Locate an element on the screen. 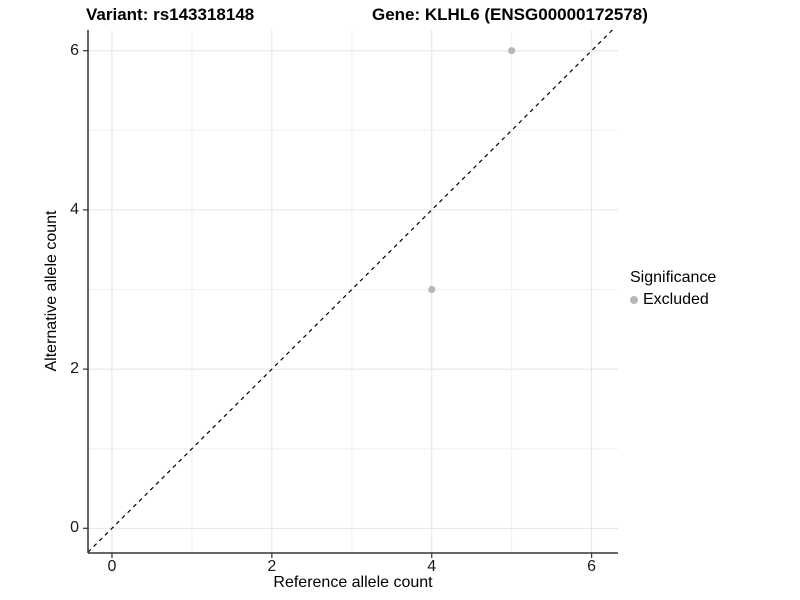 This screenshot has height=600, width=800. x-axis-label: Reference allele count is located at coordinates (353, 582).